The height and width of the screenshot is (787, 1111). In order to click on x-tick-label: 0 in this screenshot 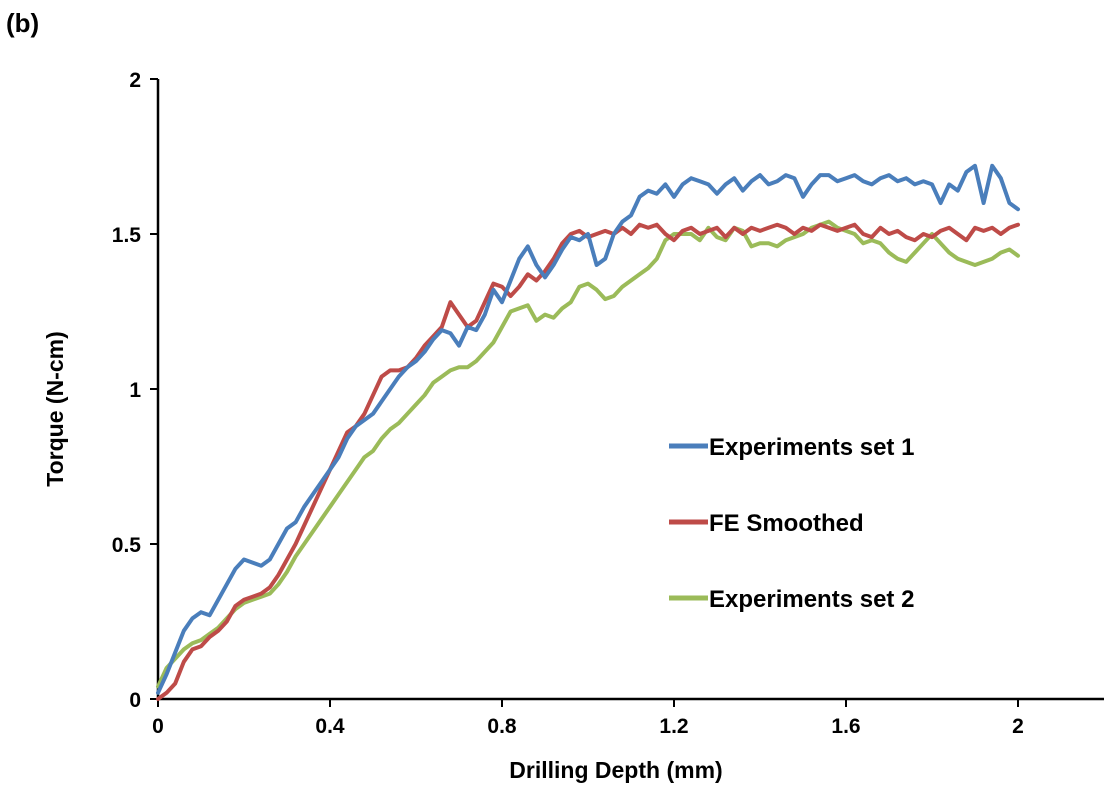, I will do `click(158, 726)`.